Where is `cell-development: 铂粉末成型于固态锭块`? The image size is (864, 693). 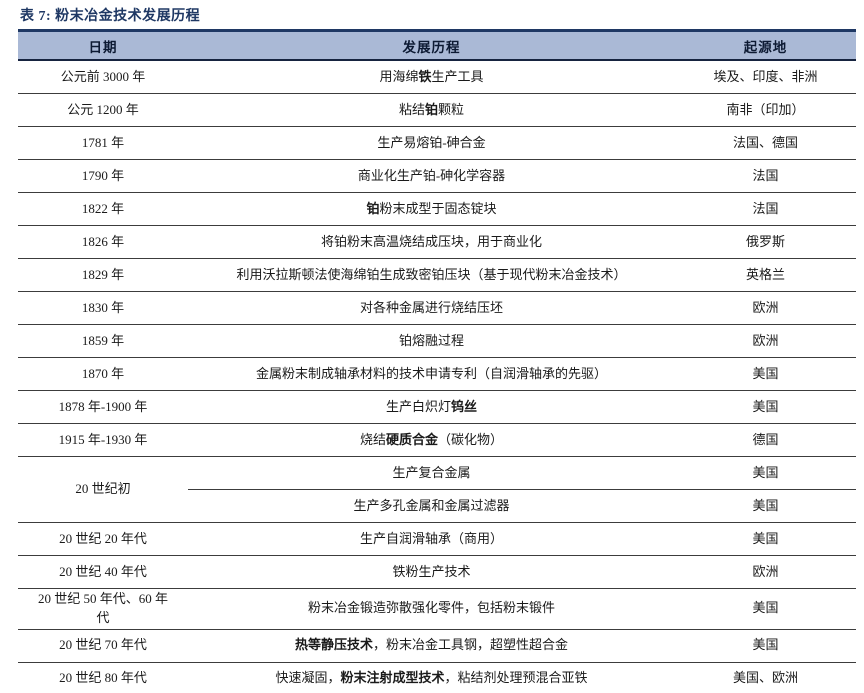
cell-development: 铂粉末成型于固态锭块 is located at coordinates (431, 209).